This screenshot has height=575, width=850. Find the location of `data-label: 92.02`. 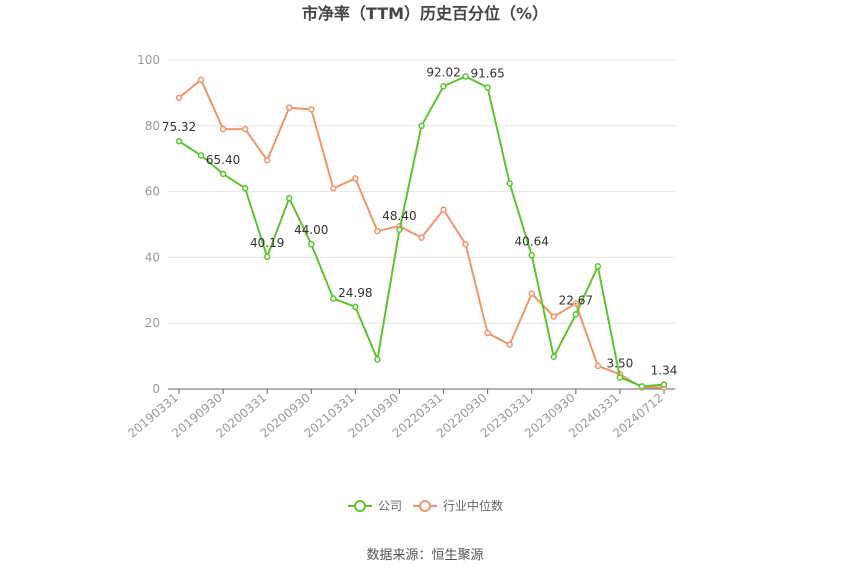

data-label: 92.02 is located at coordinates (443, 72).